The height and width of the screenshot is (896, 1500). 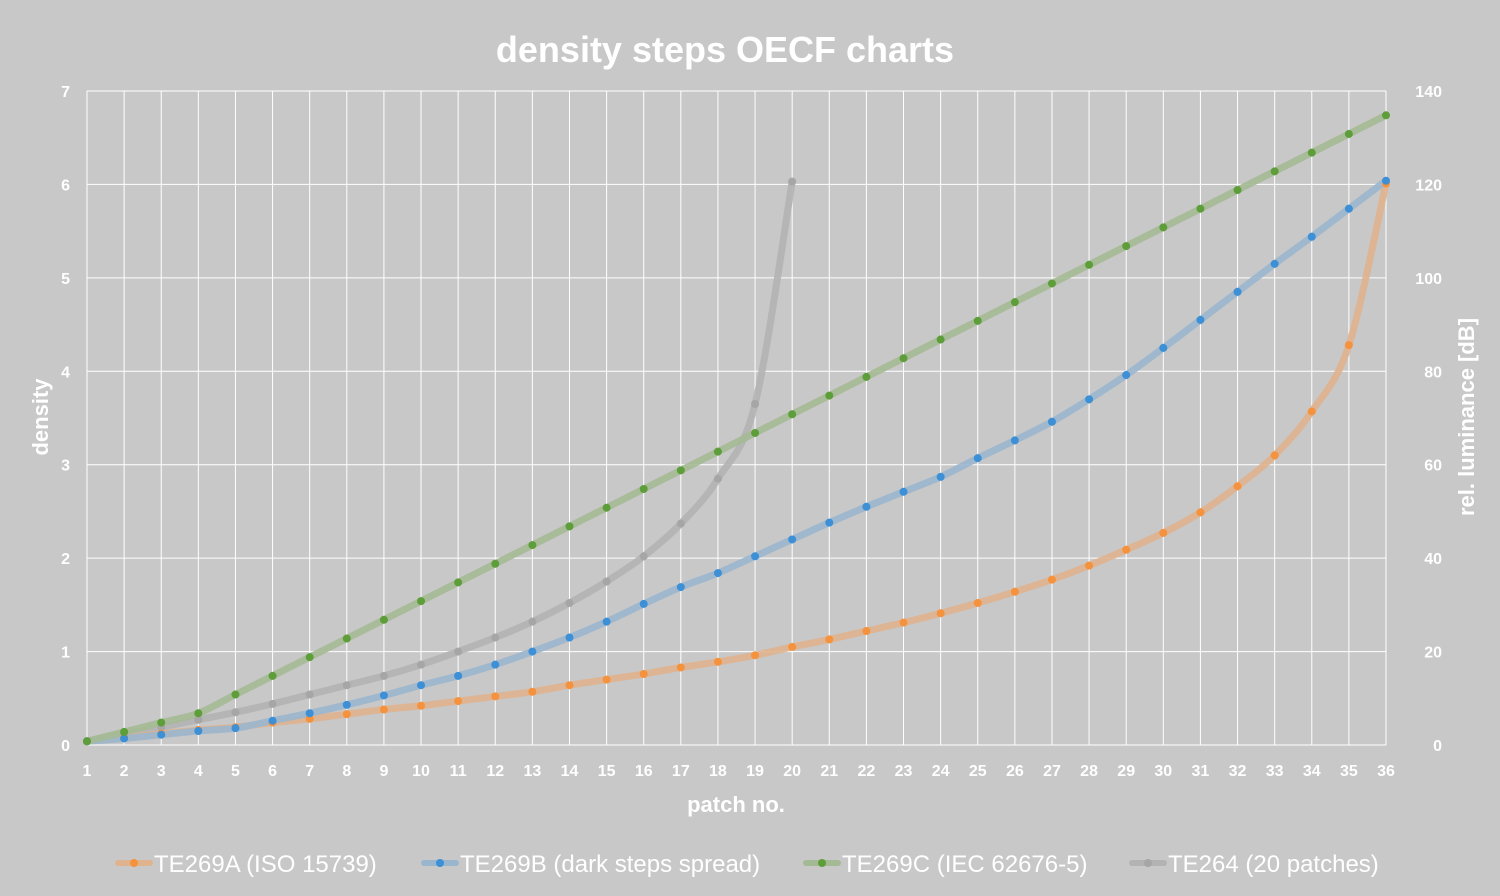 What do you see at coordinates (1273, 864) in the screenshot?
I see `legend-label: TE264 (20 patches)` at bounding box center [1273, 864].